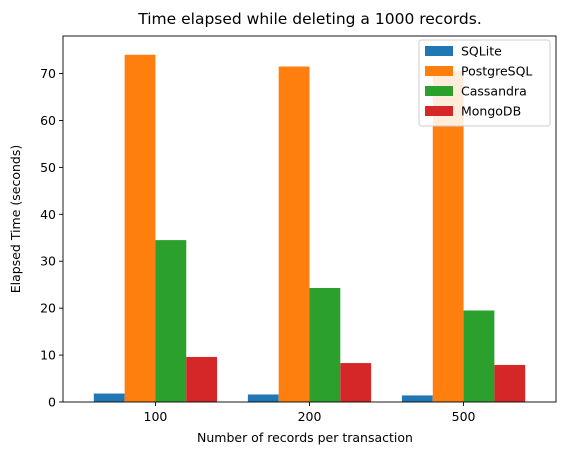 The width and height of the screenshot is (562, 455). Describe the element at coordinates (52, 402) in the screenshot. I see `y-tick-label: 0` at that location.